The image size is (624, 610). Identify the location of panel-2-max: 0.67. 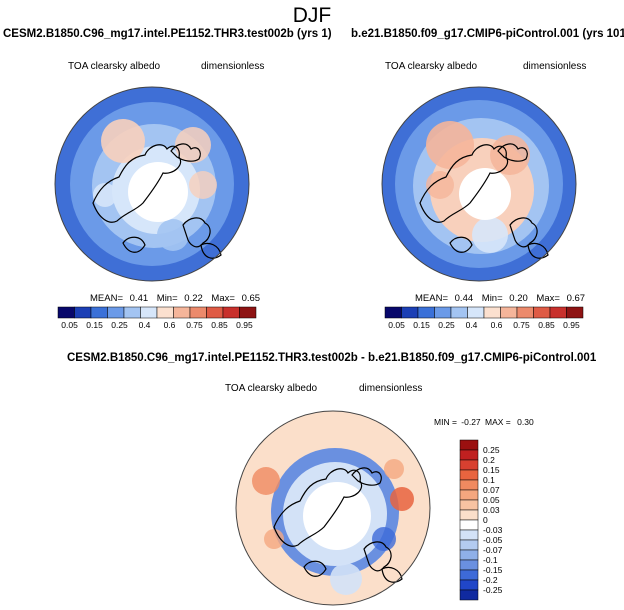
(576, 298).